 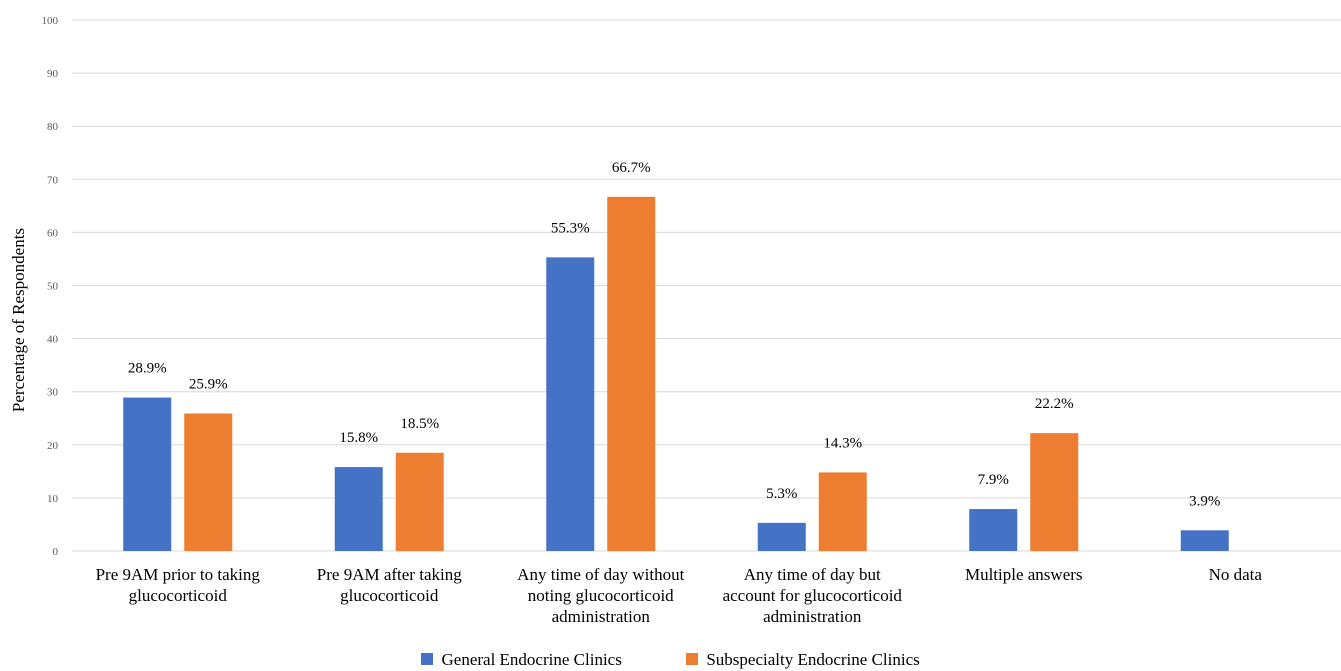 What do you see at coordinates (53, 499) in the screenshot?
I see `y-tick-label: 10` at bounding box center [53, 499].